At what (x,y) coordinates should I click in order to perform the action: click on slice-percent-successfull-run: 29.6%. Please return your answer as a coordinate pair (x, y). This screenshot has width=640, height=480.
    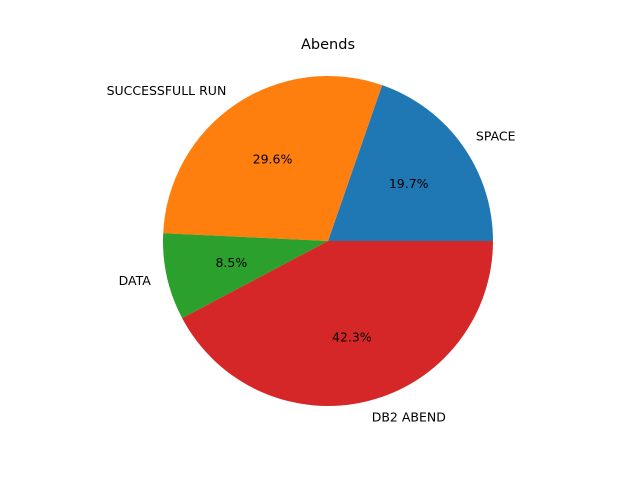
    Looking at the image, I should click on (273, 158).